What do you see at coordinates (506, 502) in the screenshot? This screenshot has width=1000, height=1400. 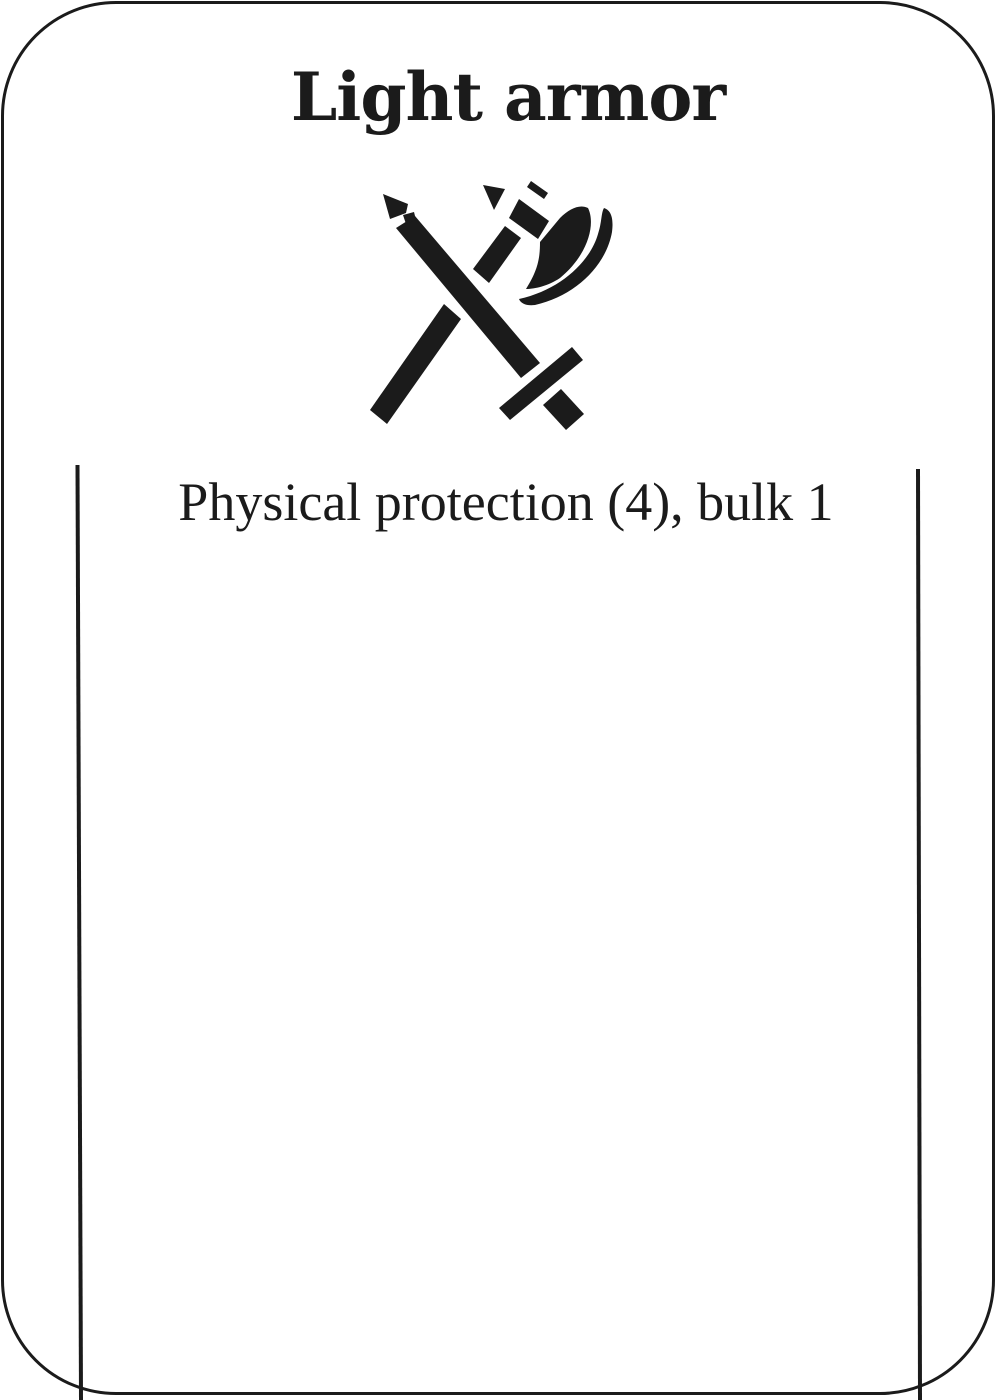 I see `card-description: Physical protection (4), bulk 1` at bounding box center [506, 502].